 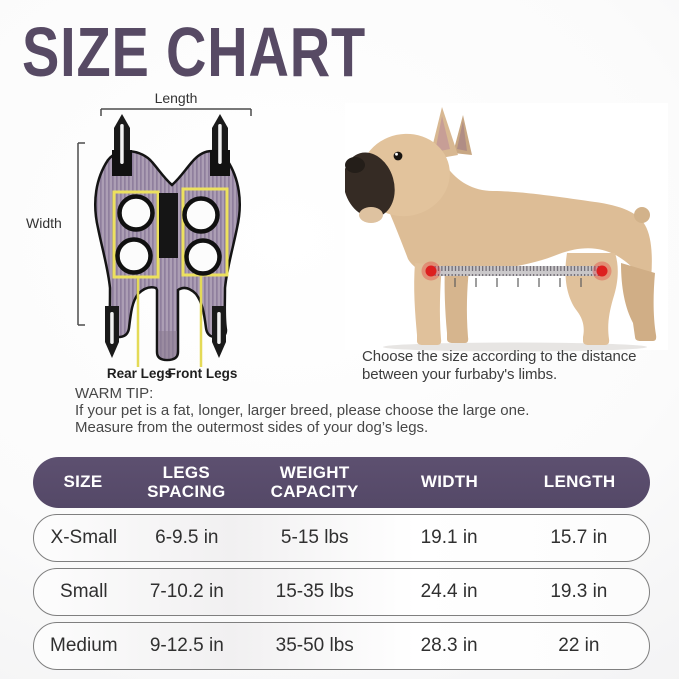 I want to click on rear-legs-label: Rear Legs, so click(x=139, y=373).